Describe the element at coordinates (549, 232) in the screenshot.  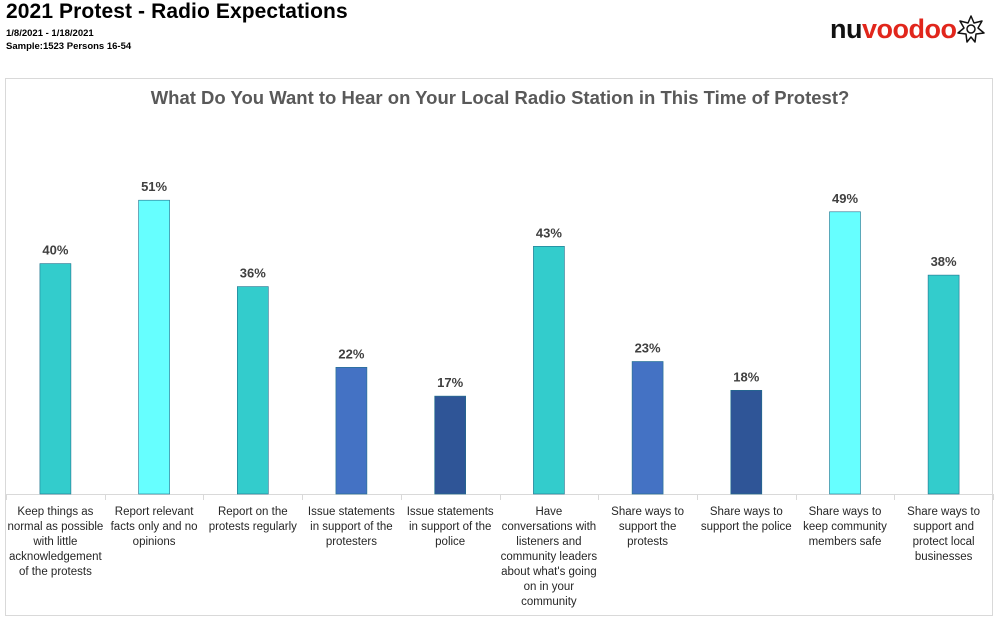
I see `data-label: 43%` at that location.